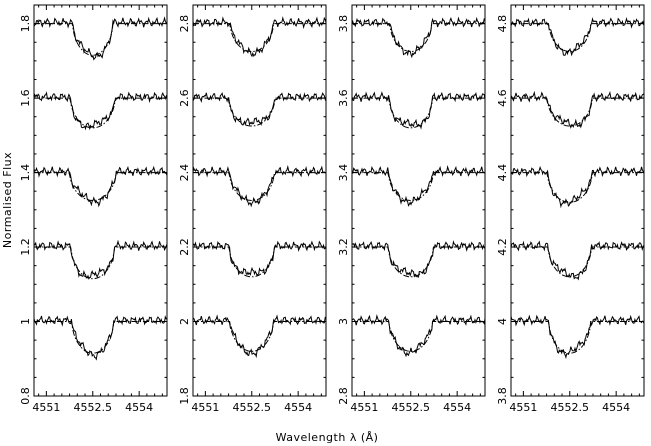 This screenshot has height=446, width=651. What do you see at coordinates (184, 247) in the screenshot?
I see `y-tick-label: 2.2` at bounding box center [184, 247].